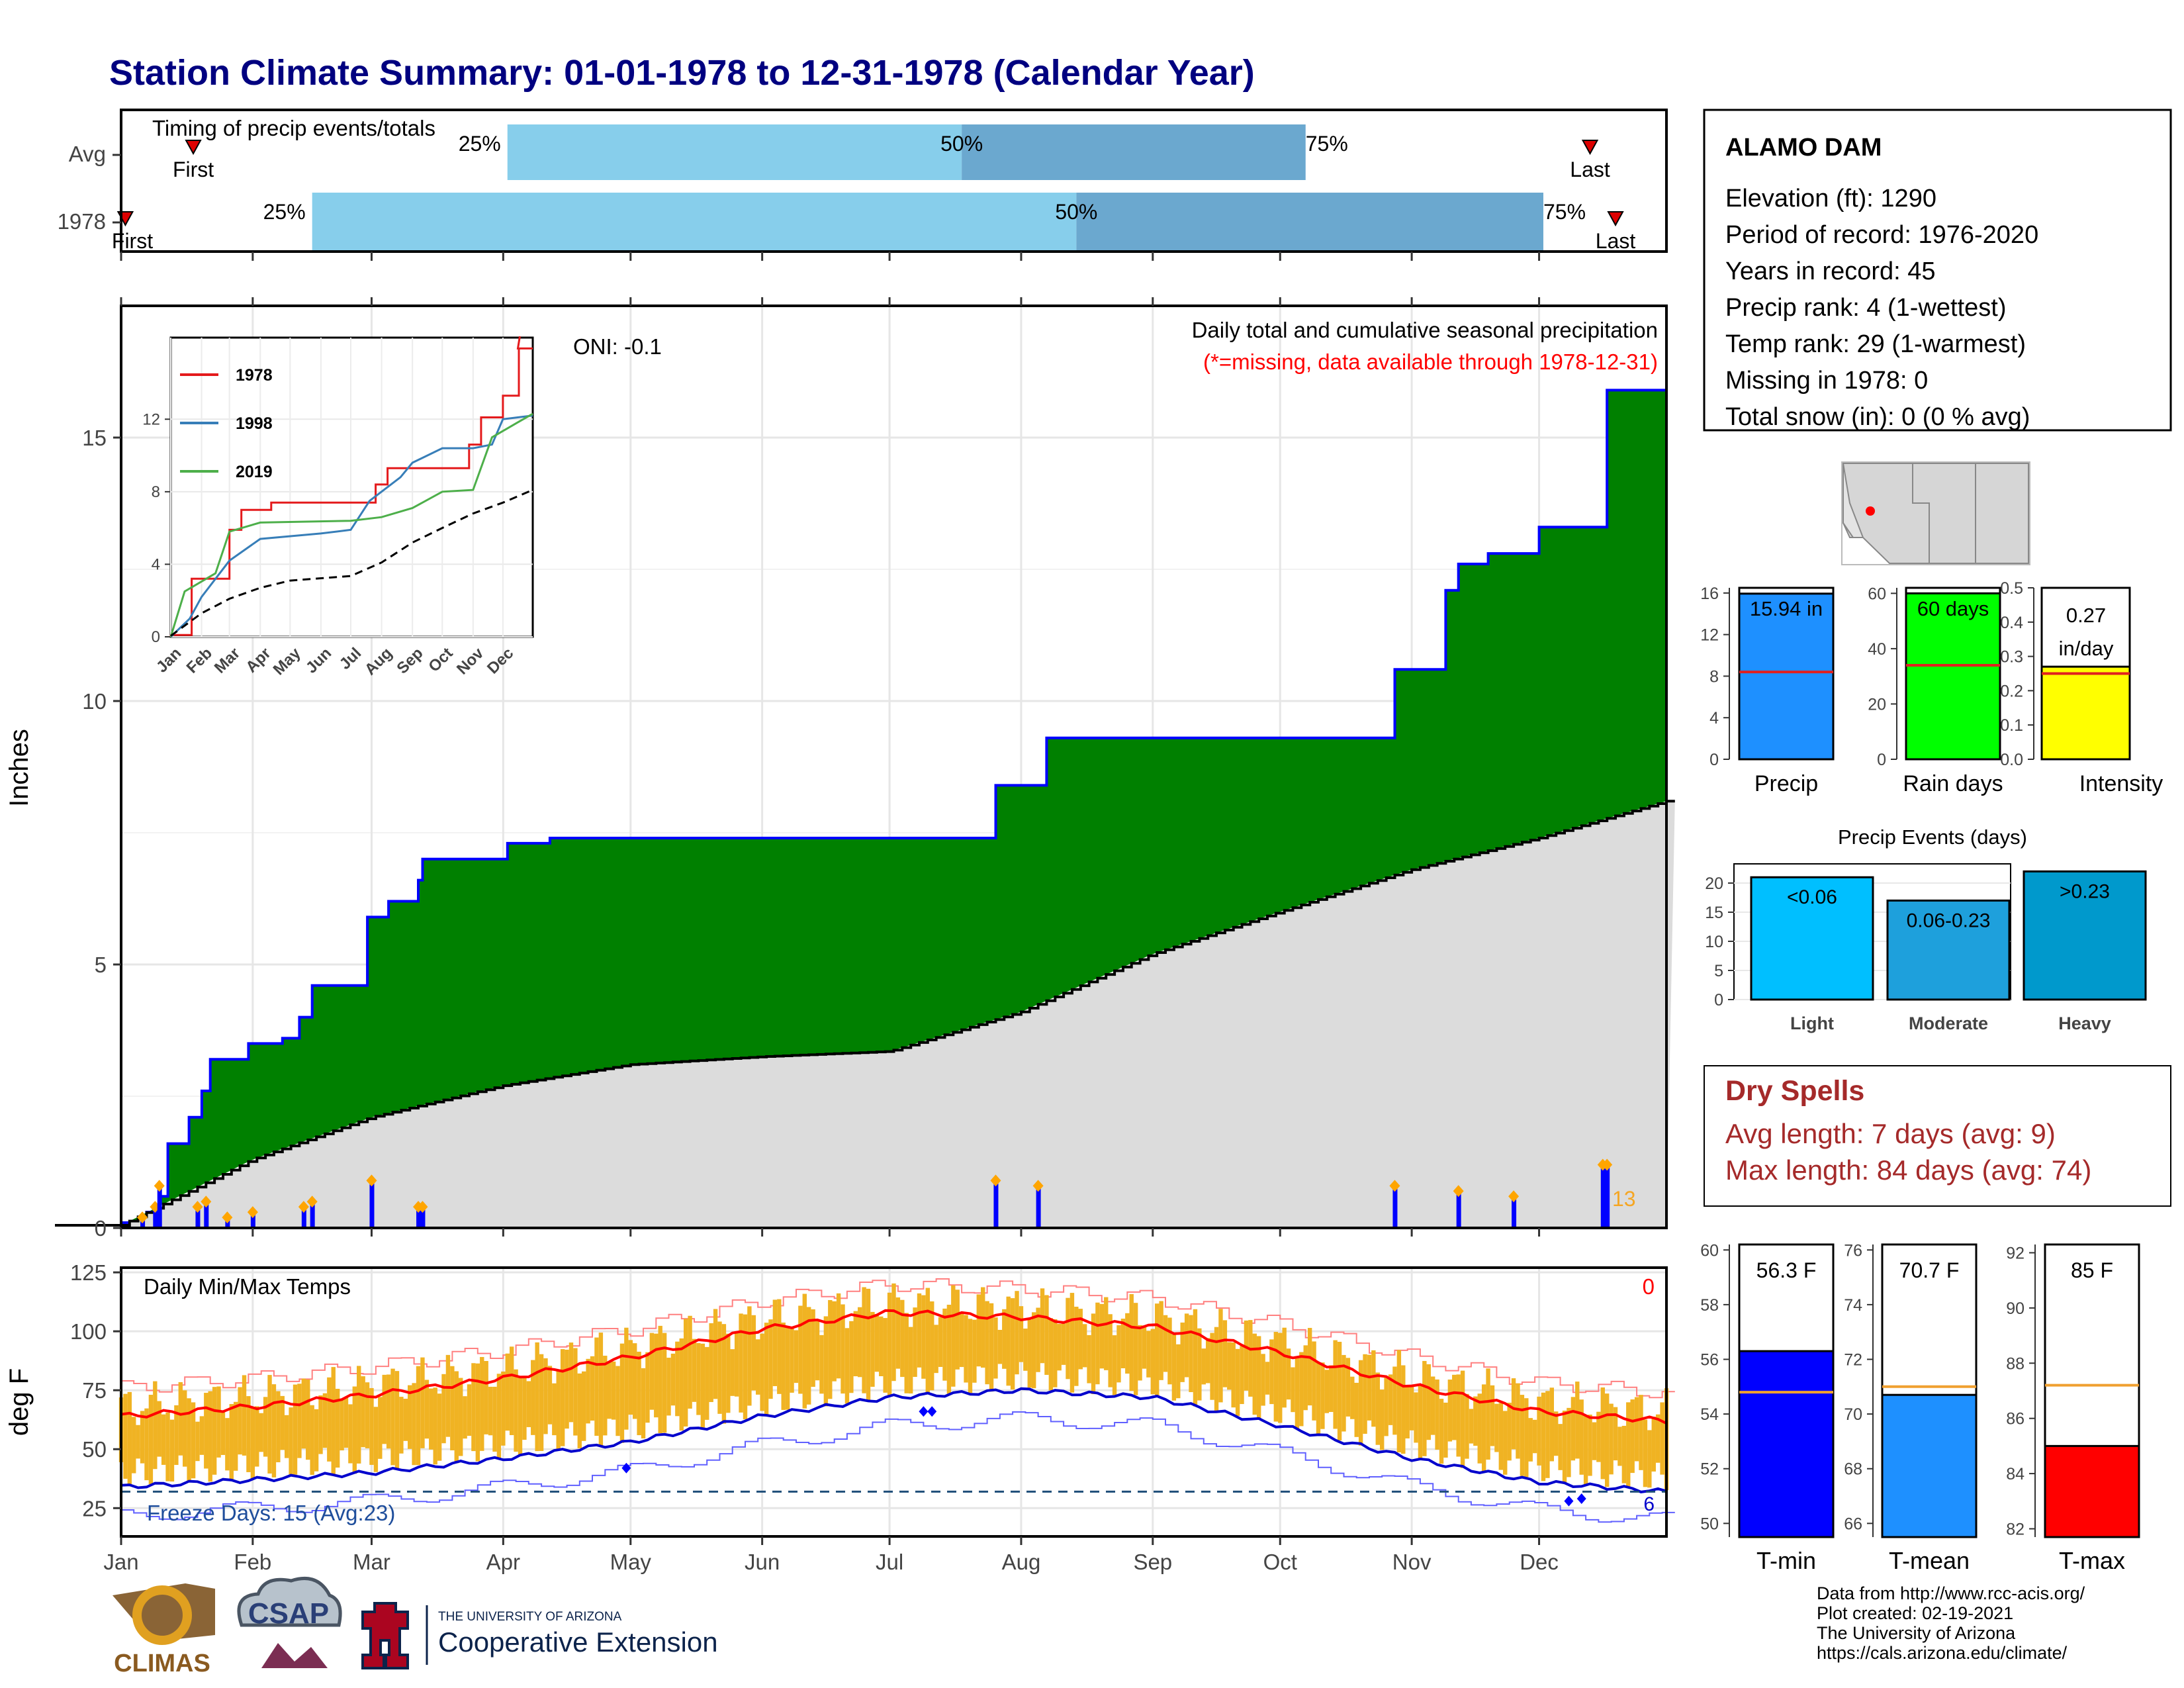  What do you see at coordinates (1942, 1653) in the screenshot?
I see `credit-url: https://cals.arizona.edu/climate/` at bounding box center [1942, 1653].